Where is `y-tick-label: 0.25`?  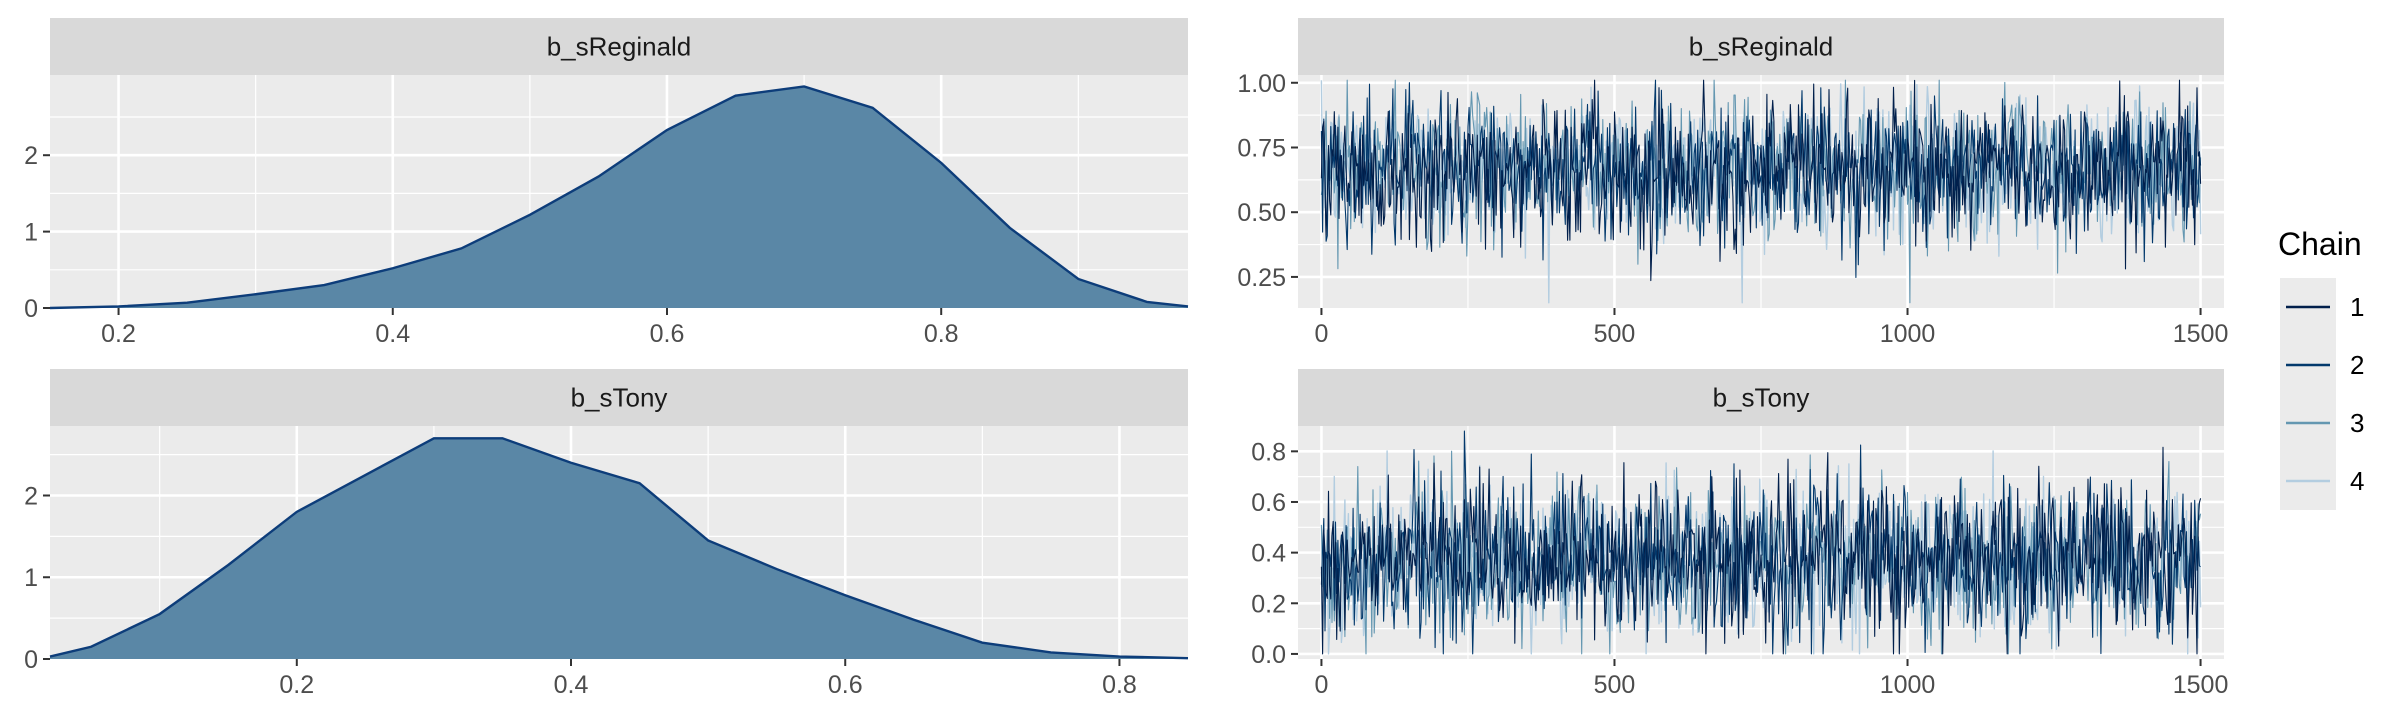
y-tick-label: 0.25 is located at coordinates (1261, 278).